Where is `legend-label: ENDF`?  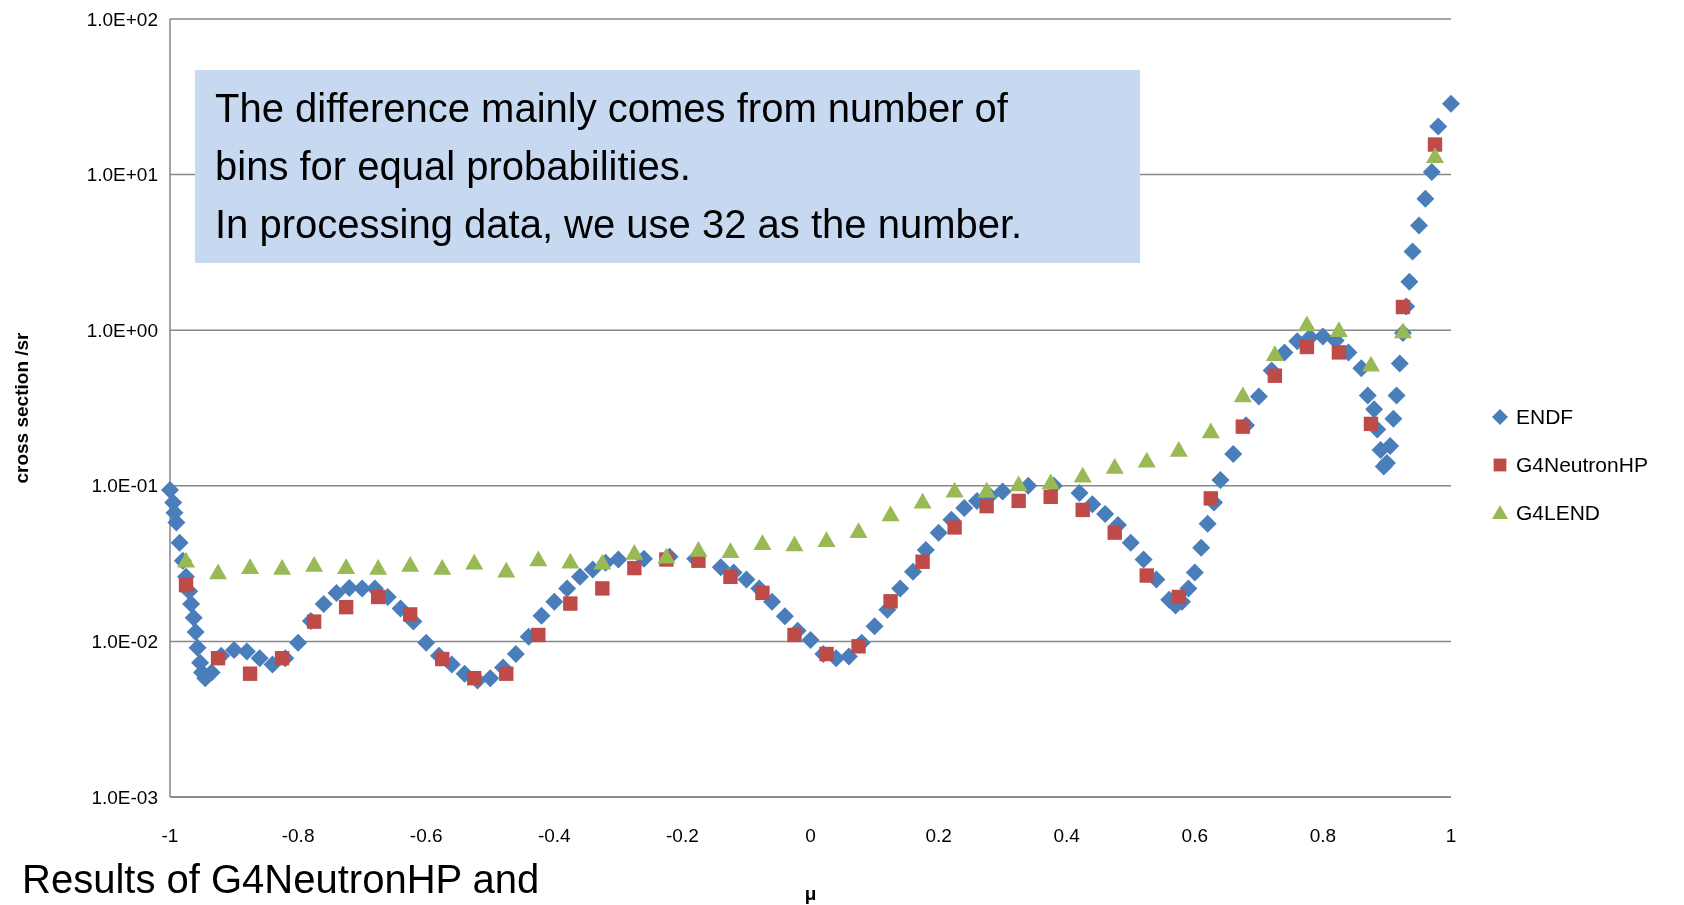
legend-label: ENDF is located at coordinates (1545, 417).